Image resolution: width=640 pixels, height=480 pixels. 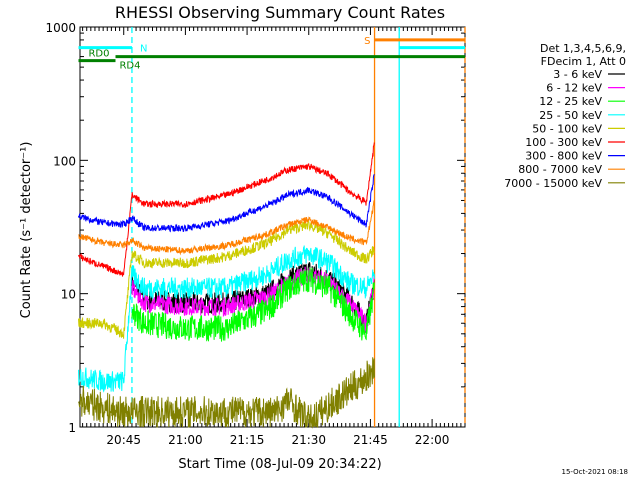 What do you see at coordinates (26, 230) in the screenshot?
I see `y-axis-label: Count Rate (s⁻¹ detector⁻¹)` at bounding box center [26, 230].